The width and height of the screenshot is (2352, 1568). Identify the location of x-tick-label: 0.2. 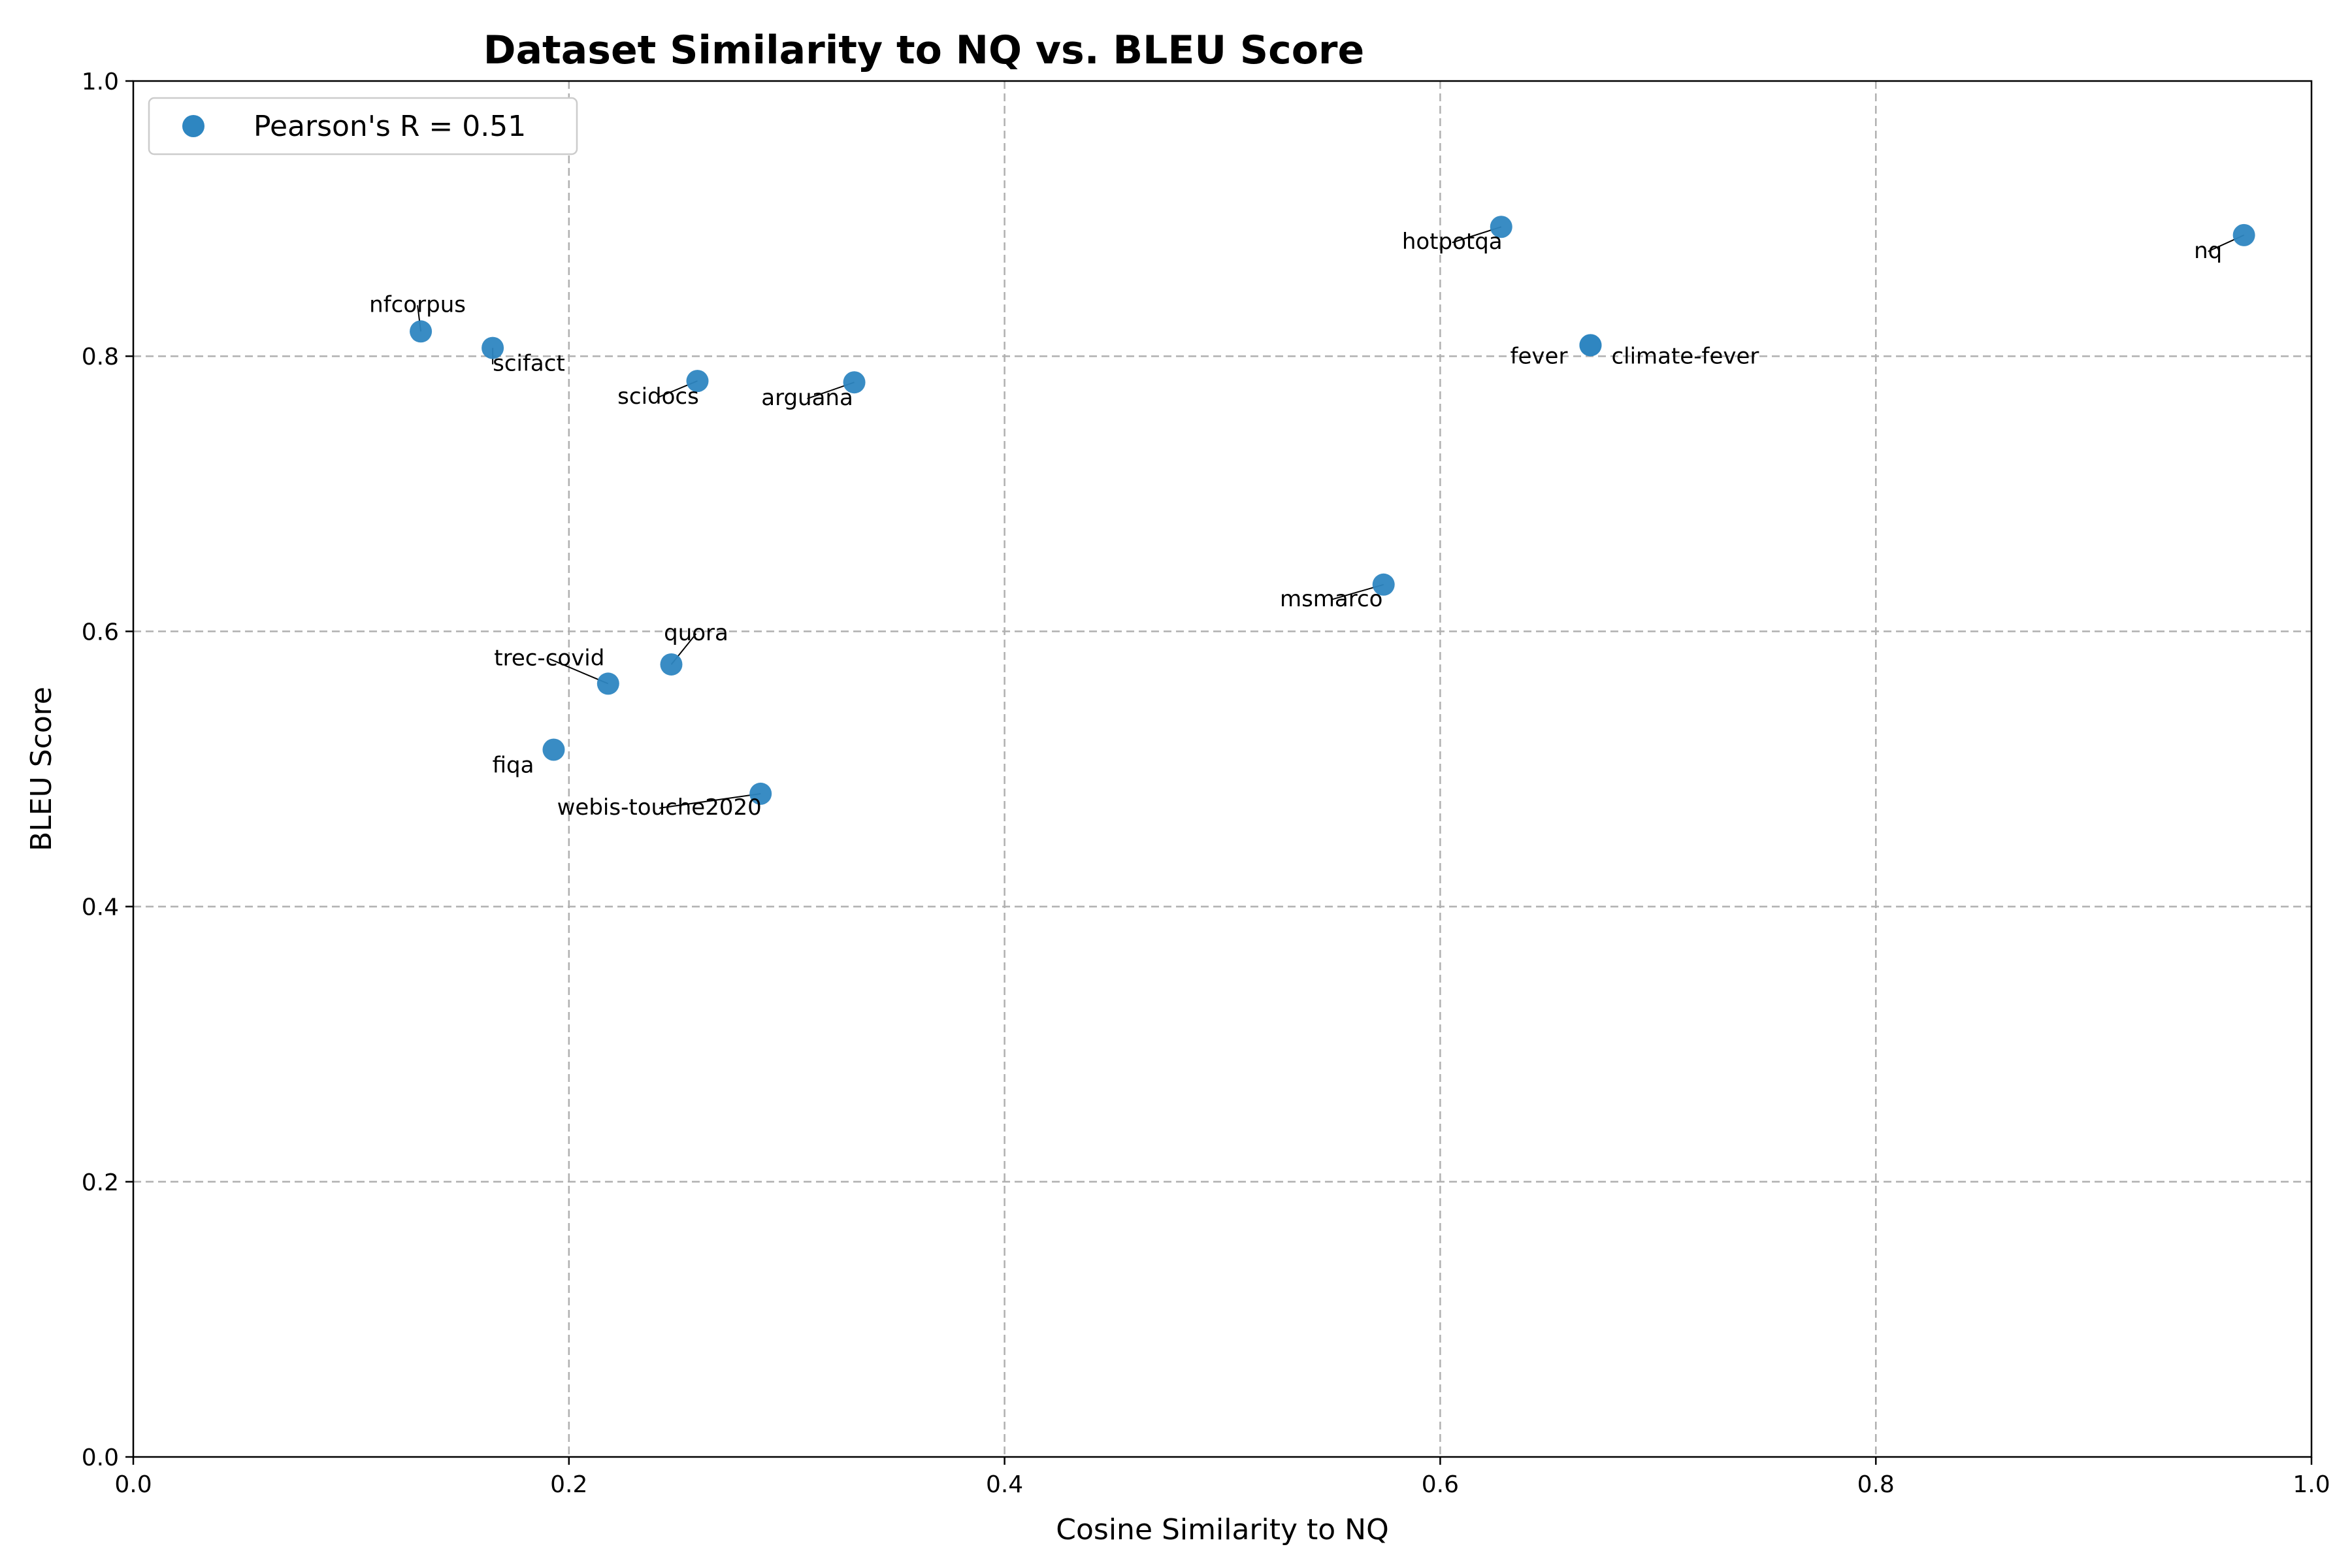
(568, 1484).